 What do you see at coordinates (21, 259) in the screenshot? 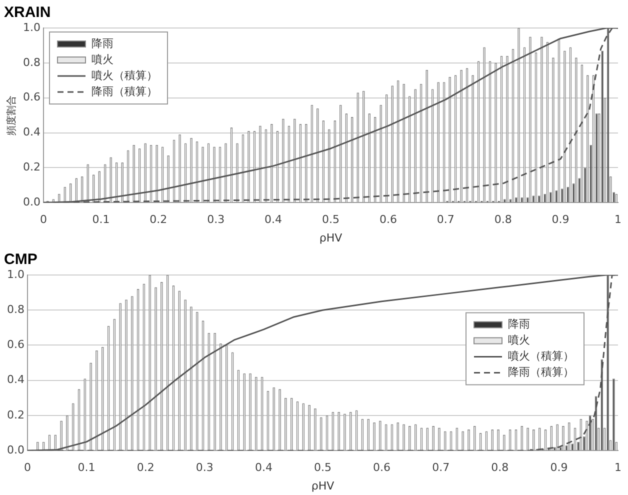
I see `chart-title: CMP` at bounding box center [21, 259].